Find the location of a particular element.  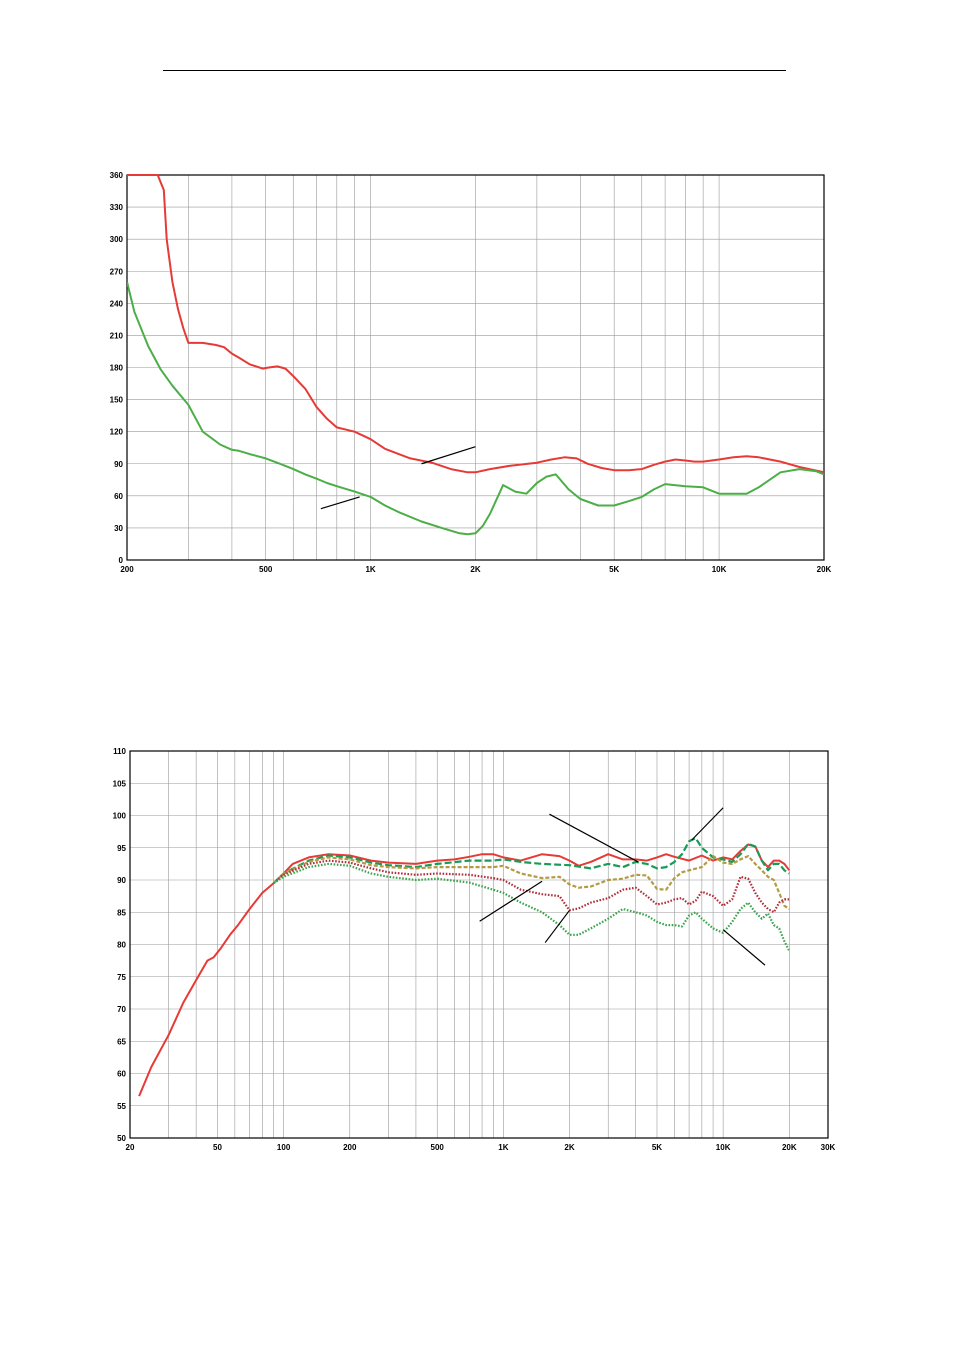

series-line-light_green is located at coordinates (532, 907).